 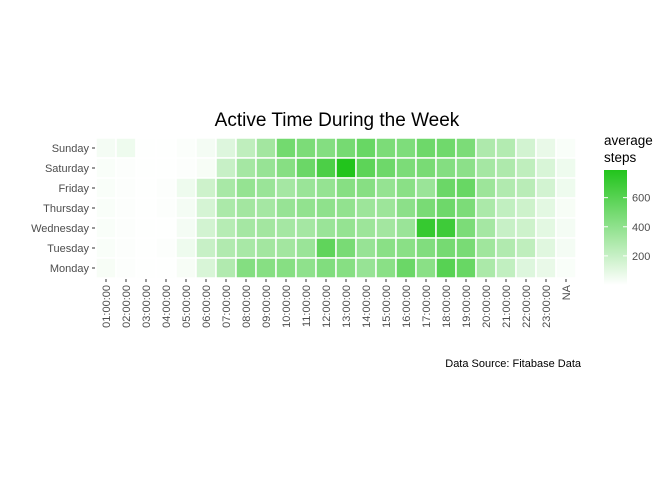 I want to click on x-tick-label: 16:00:00, so click(x=407, y=306).